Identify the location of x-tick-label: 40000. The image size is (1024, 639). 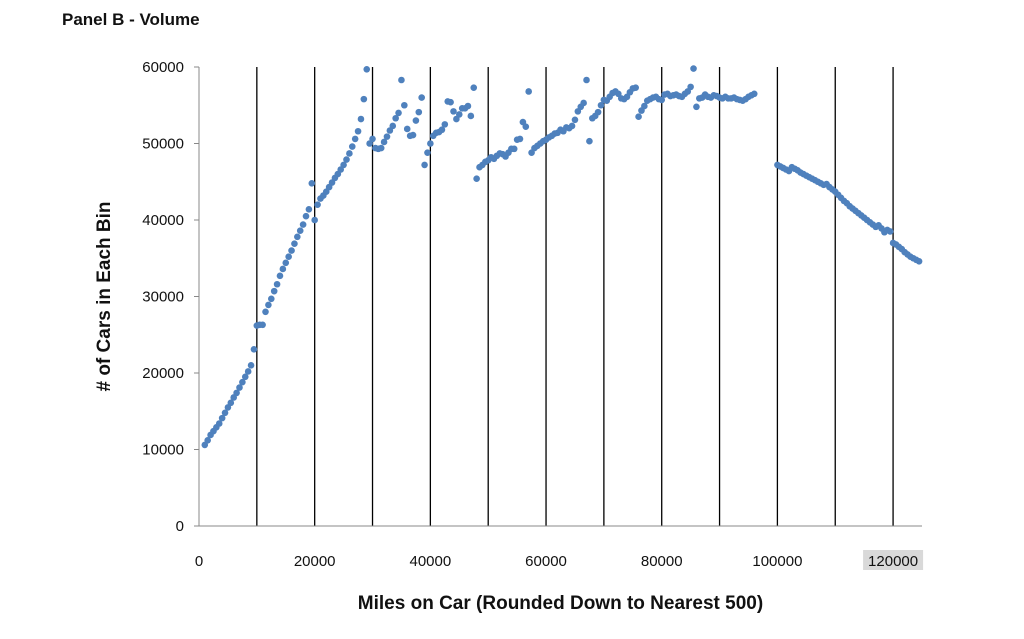
(431, 561).